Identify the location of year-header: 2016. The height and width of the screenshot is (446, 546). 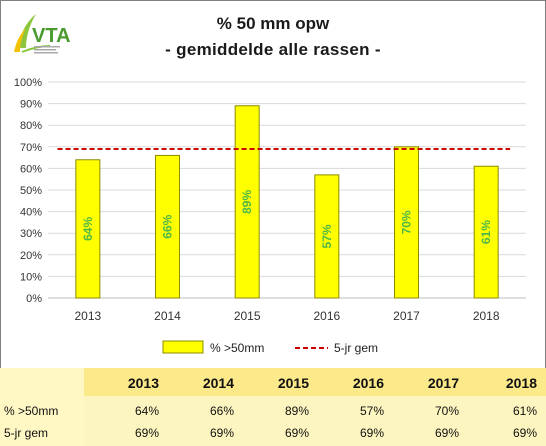
(368, 383).